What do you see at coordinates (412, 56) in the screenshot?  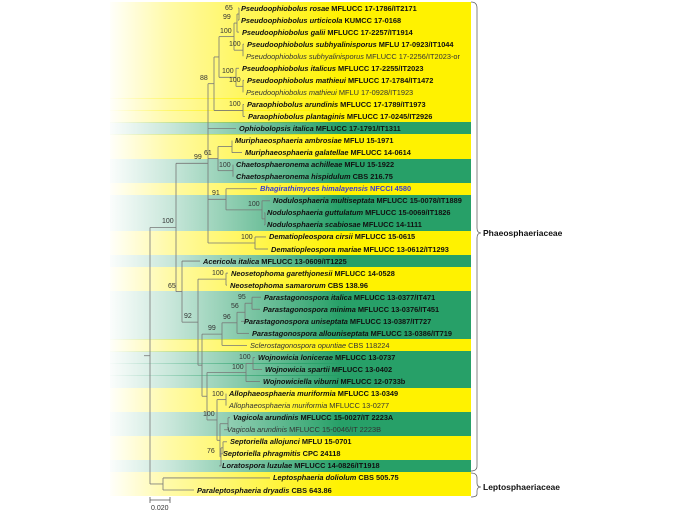 I see `voucher-code: MFLUCC 17-2256/IT2023-or` at bounding box center [412, 56].